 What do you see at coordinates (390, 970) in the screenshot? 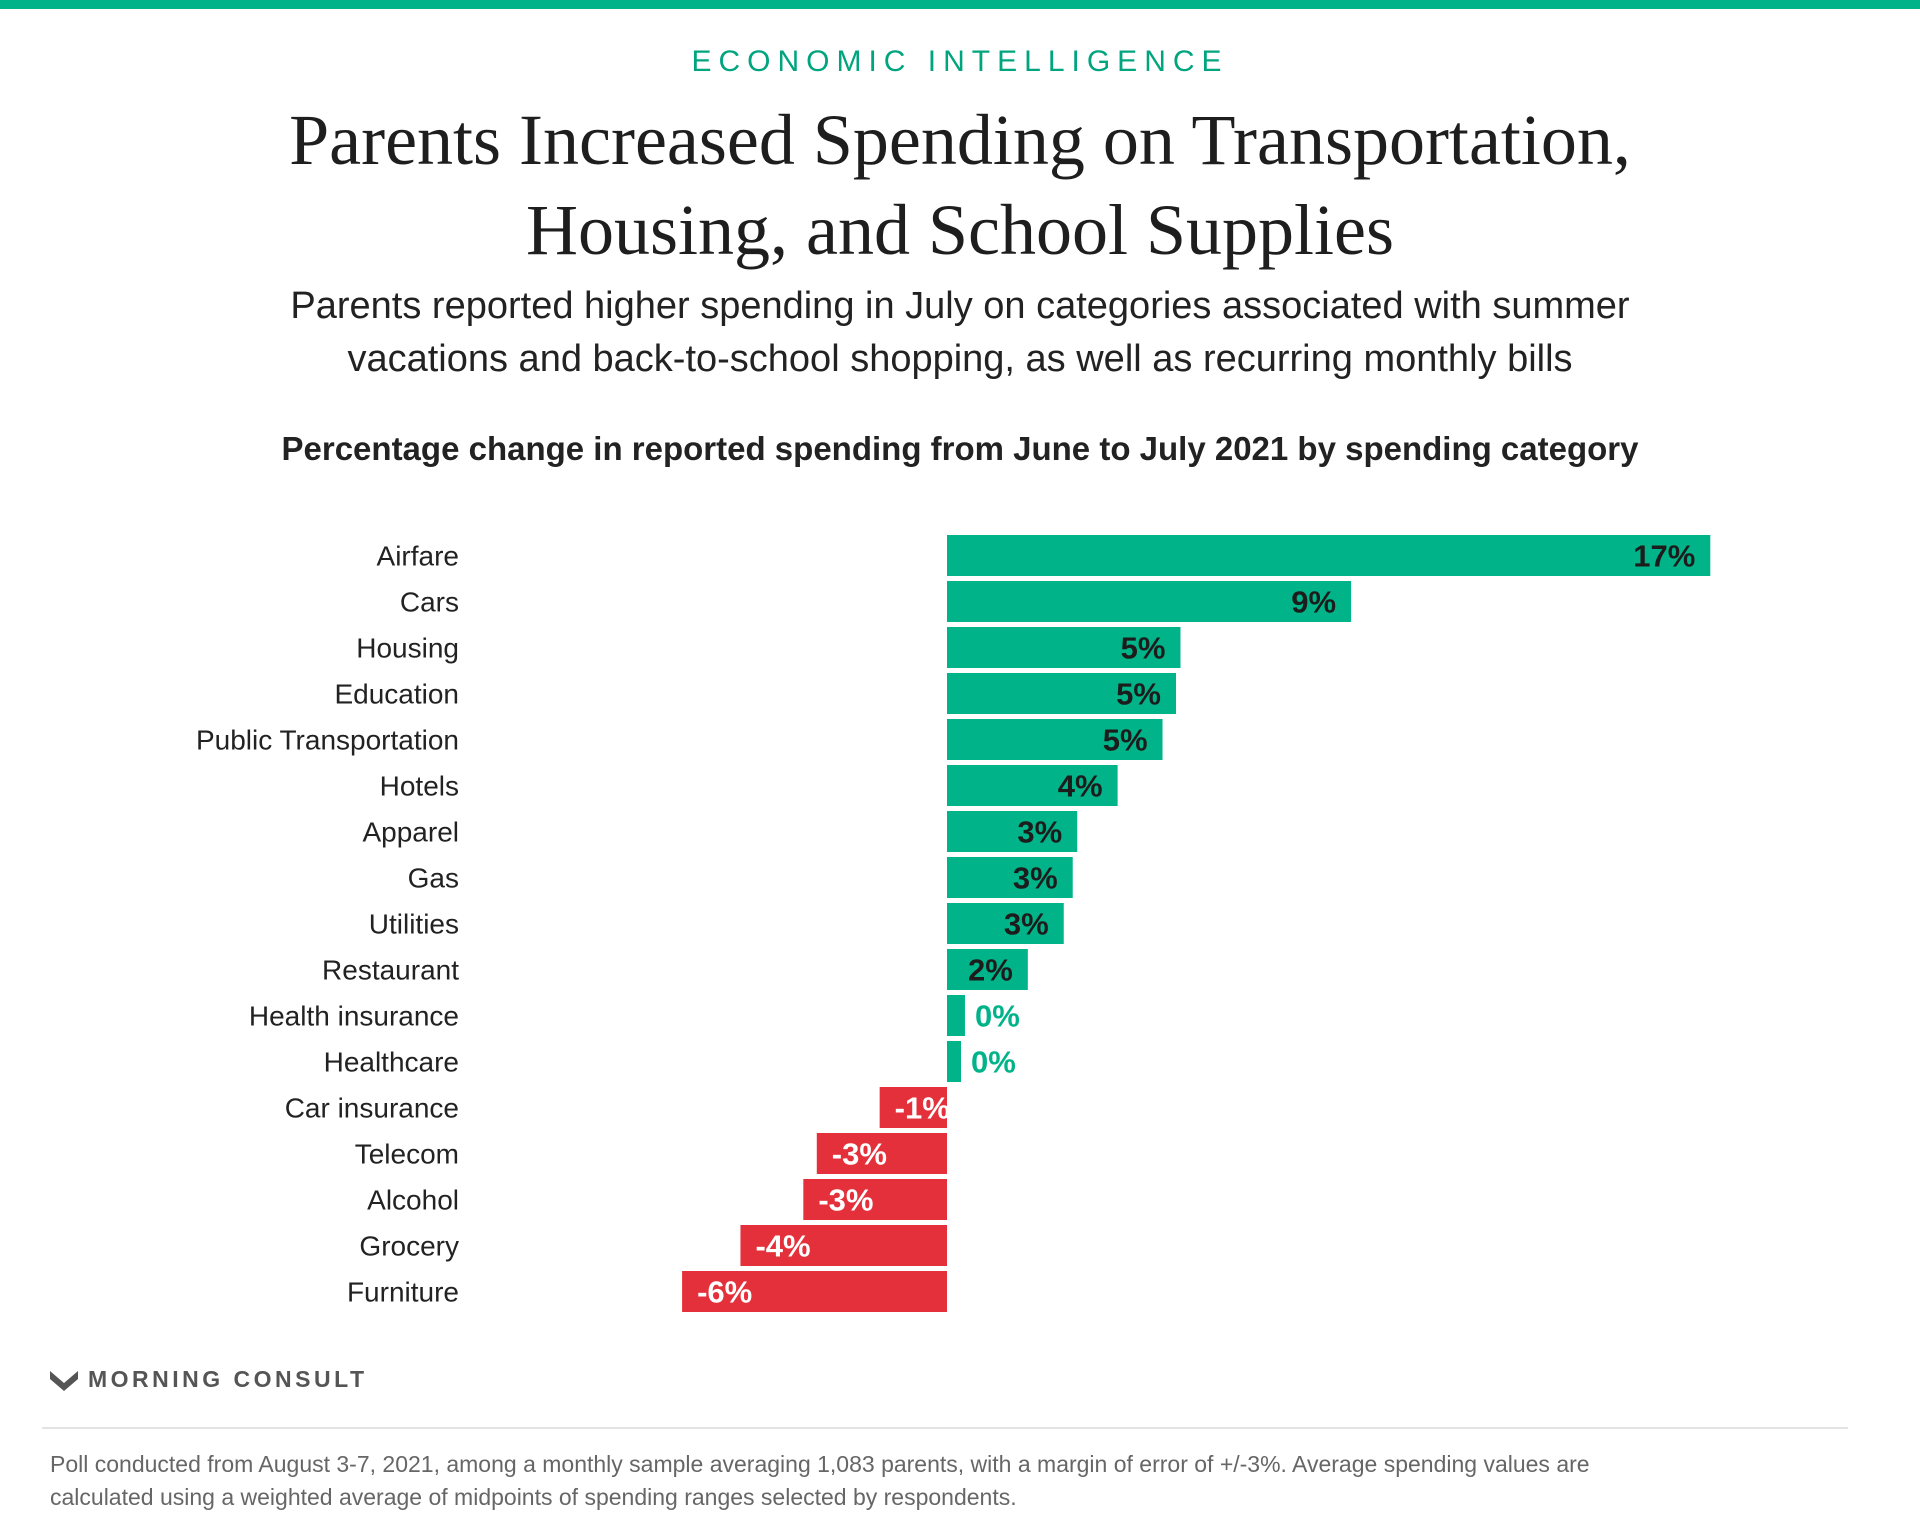
I see `category-label: Restaurant` at bounding box center [390, 970].